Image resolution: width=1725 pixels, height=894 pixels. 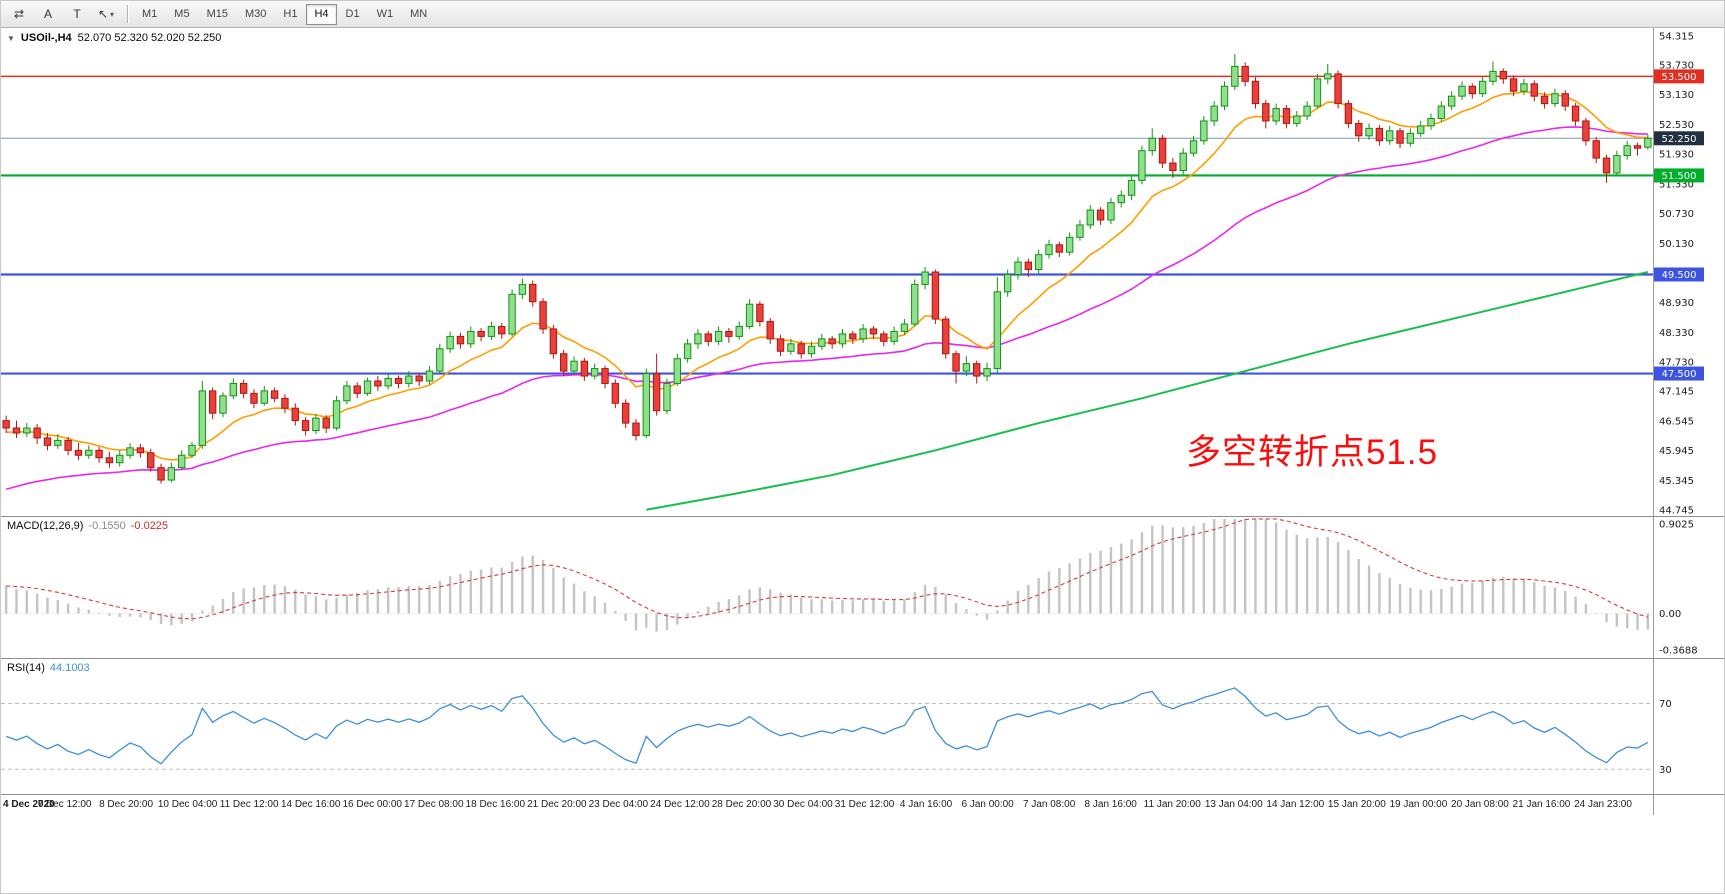 What do you see at coordinates (150, 14) in the screenshot?
I see `timeframe-m1-button: M1` at bounding box center [150, 14].